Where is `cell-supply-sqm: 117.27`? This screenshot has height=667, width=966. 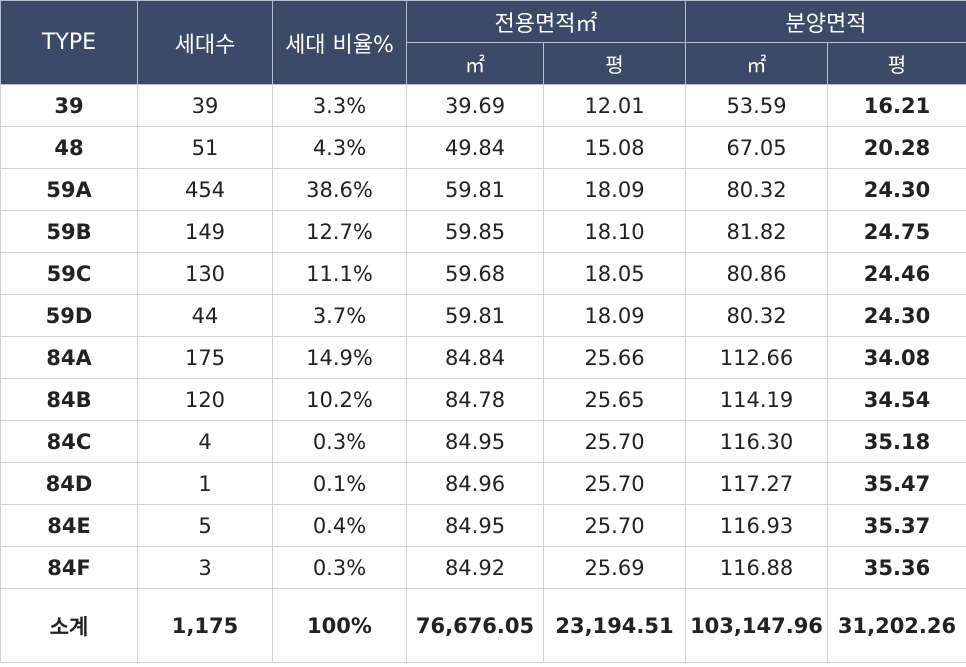
cell-supply-sqm: 117.27 is located at coordinates (756, 483).